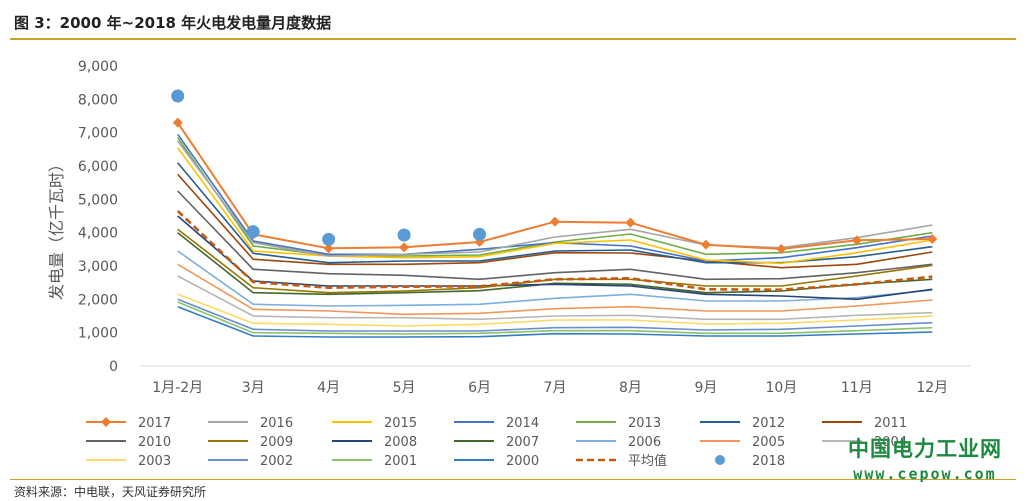 The height and width of the screenshot is (501, 1026). I want to click on watermark: 中国电力工业网 www.cepow.com, so click(925, 458).